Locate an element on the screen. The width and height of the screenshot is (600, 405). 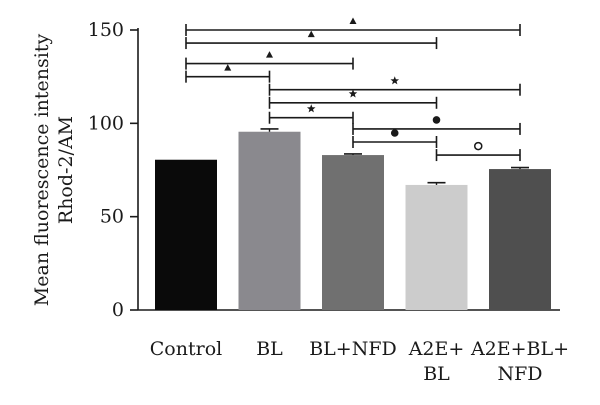
y-axis-label: Mean fluorescence intensity Rhod-2/AM is located at coordinates (54, 170).